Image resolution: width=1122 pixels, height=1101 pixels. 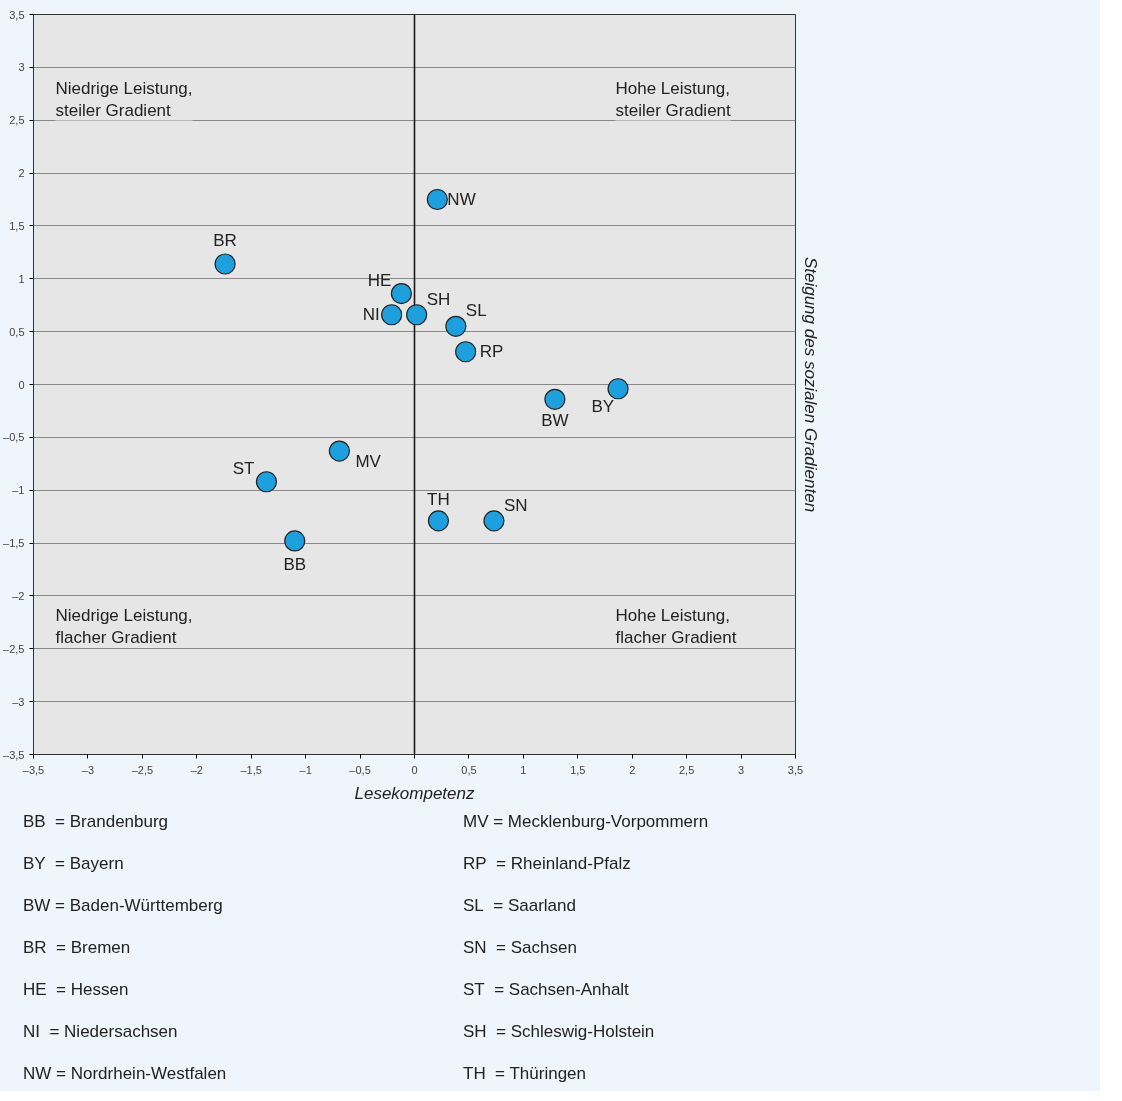 I want to click on y-tick-label: 1,5, so click(x=17, y=225).